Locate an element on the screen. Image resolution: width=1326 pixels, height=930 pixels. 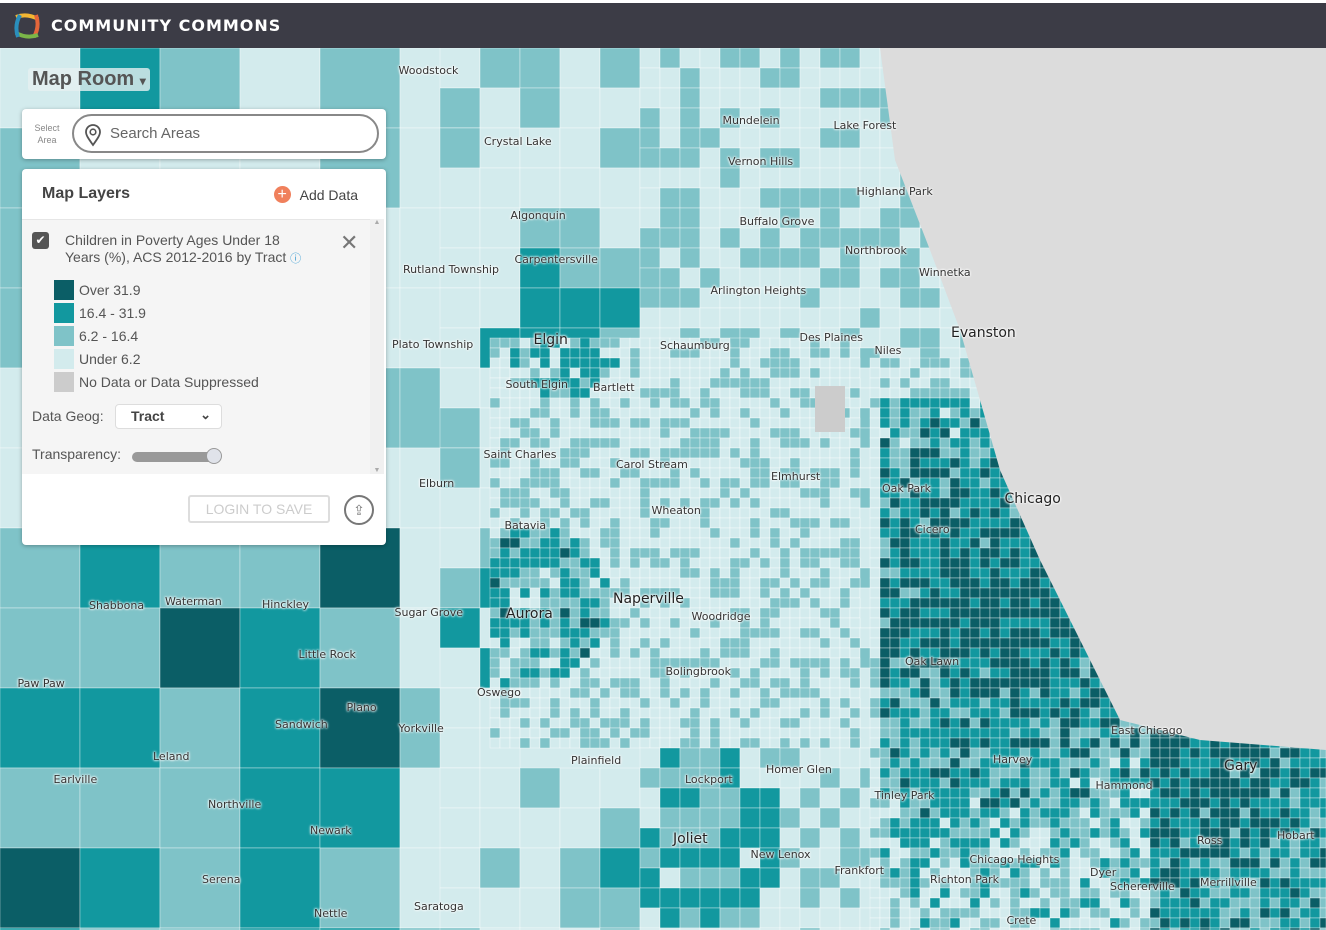
brand-name: COMMUNITY COMMONS is located at coordinates (166, 25).